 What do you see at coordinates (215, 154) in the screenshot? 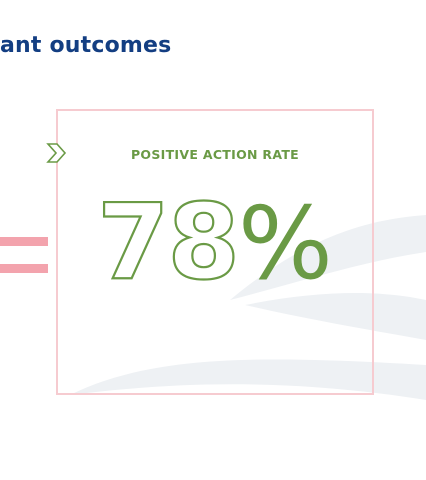
I see `stat-label: POSITIVE ACTION RATE` at bounding box center [215, 154].